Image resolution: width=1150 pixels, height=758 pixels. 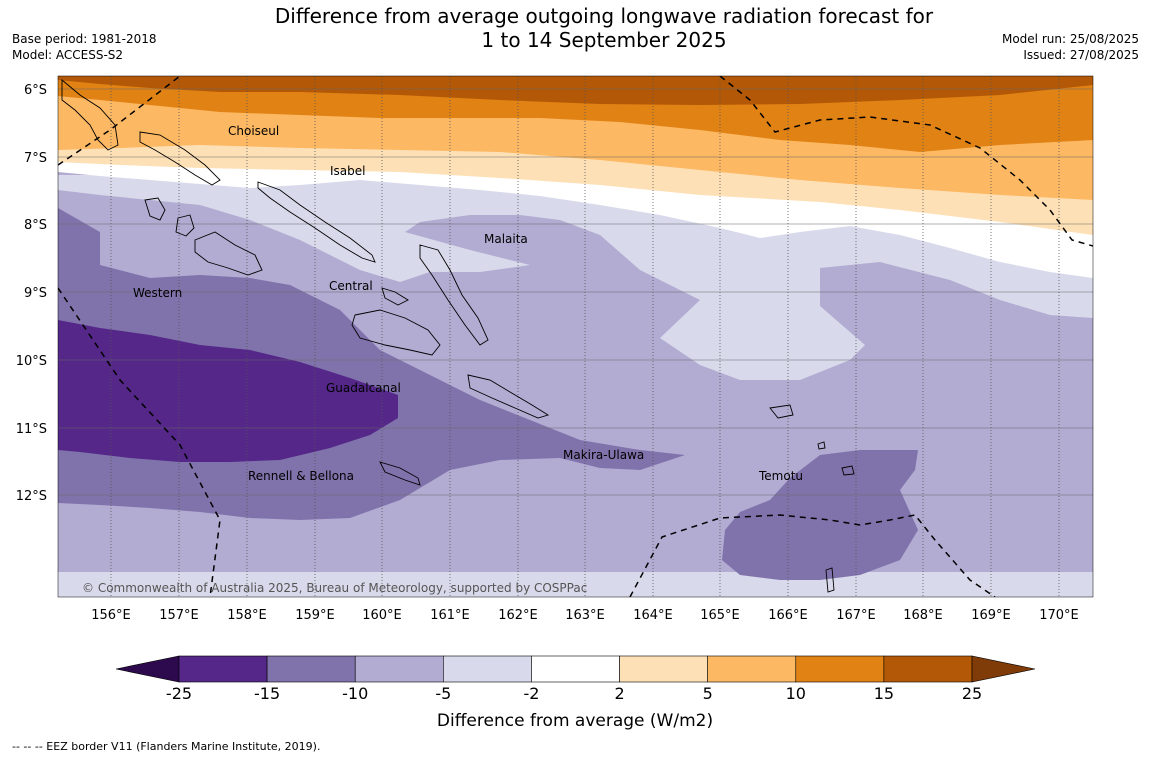 I want to click on region-label-malaita: Malaita, so click(x=506, y=239).